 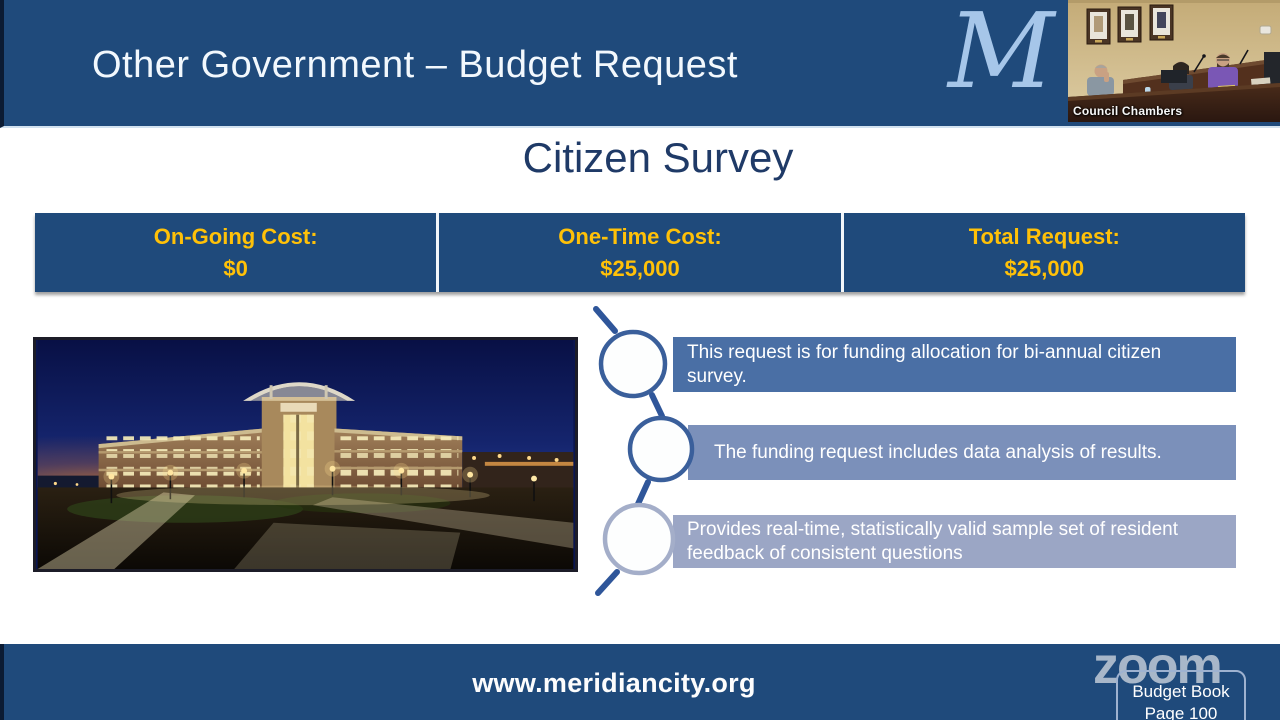 What do you see at coordinates (640, 236) in the screenshot?
I see `cost-label: One-Time Cost:` at bounding box center [640, 236].